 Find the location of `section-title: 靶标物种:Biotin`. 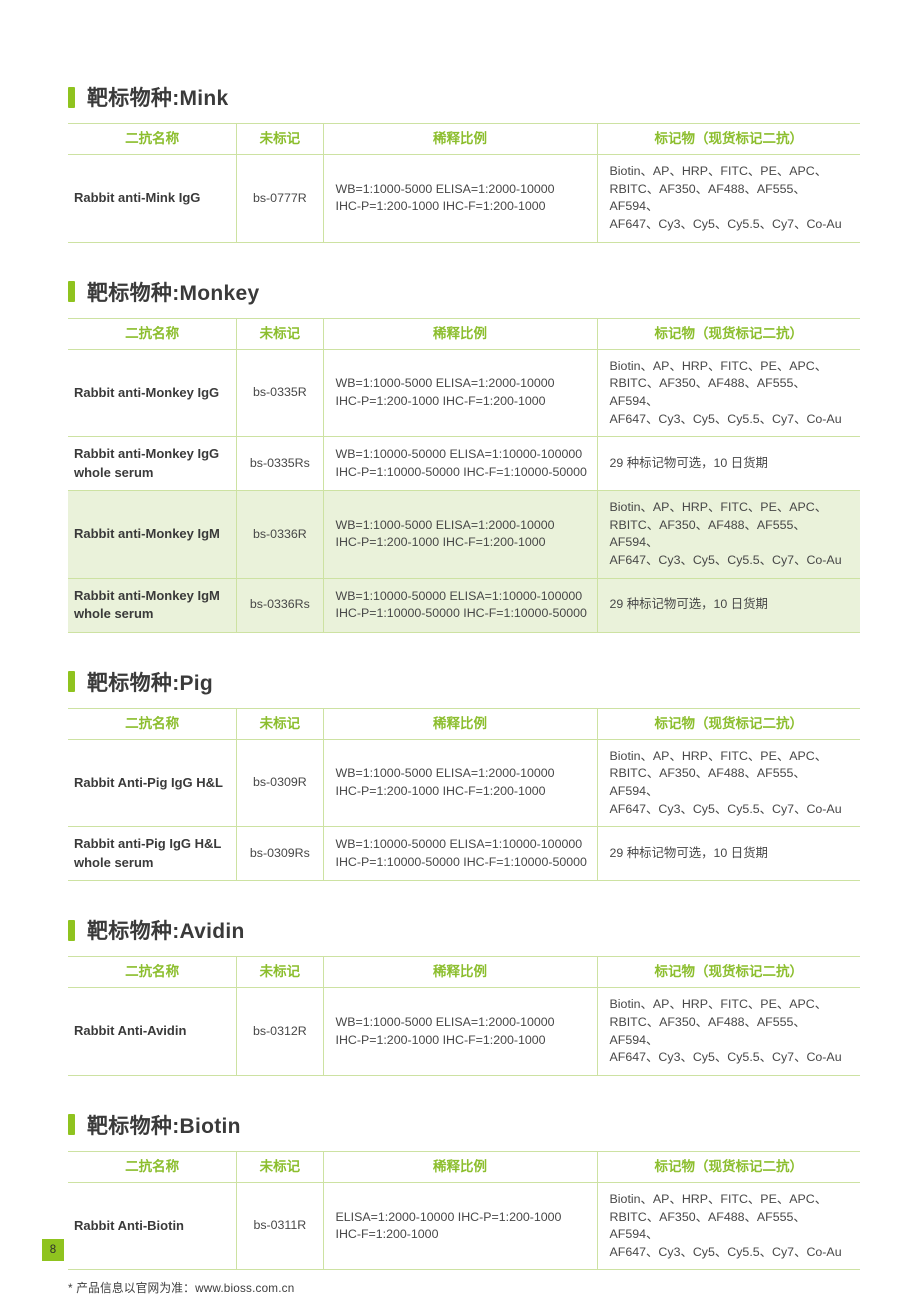

section-title: 靶标物种:Biotin is located at coordinates (464, 1125).